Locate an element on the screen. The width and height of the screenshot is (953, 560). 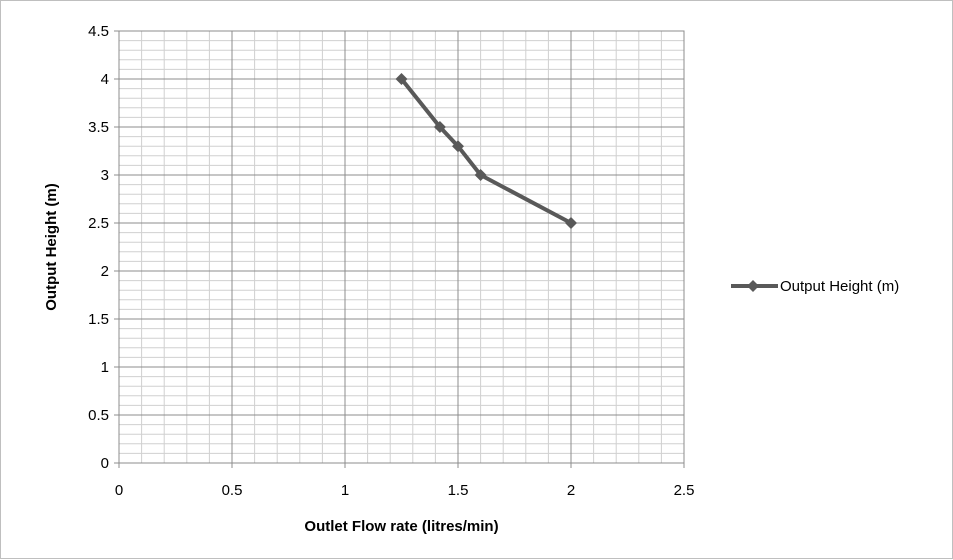
x-axis-title: Outlet Flow rate (litres/min) is located at coordinates (401, 526).